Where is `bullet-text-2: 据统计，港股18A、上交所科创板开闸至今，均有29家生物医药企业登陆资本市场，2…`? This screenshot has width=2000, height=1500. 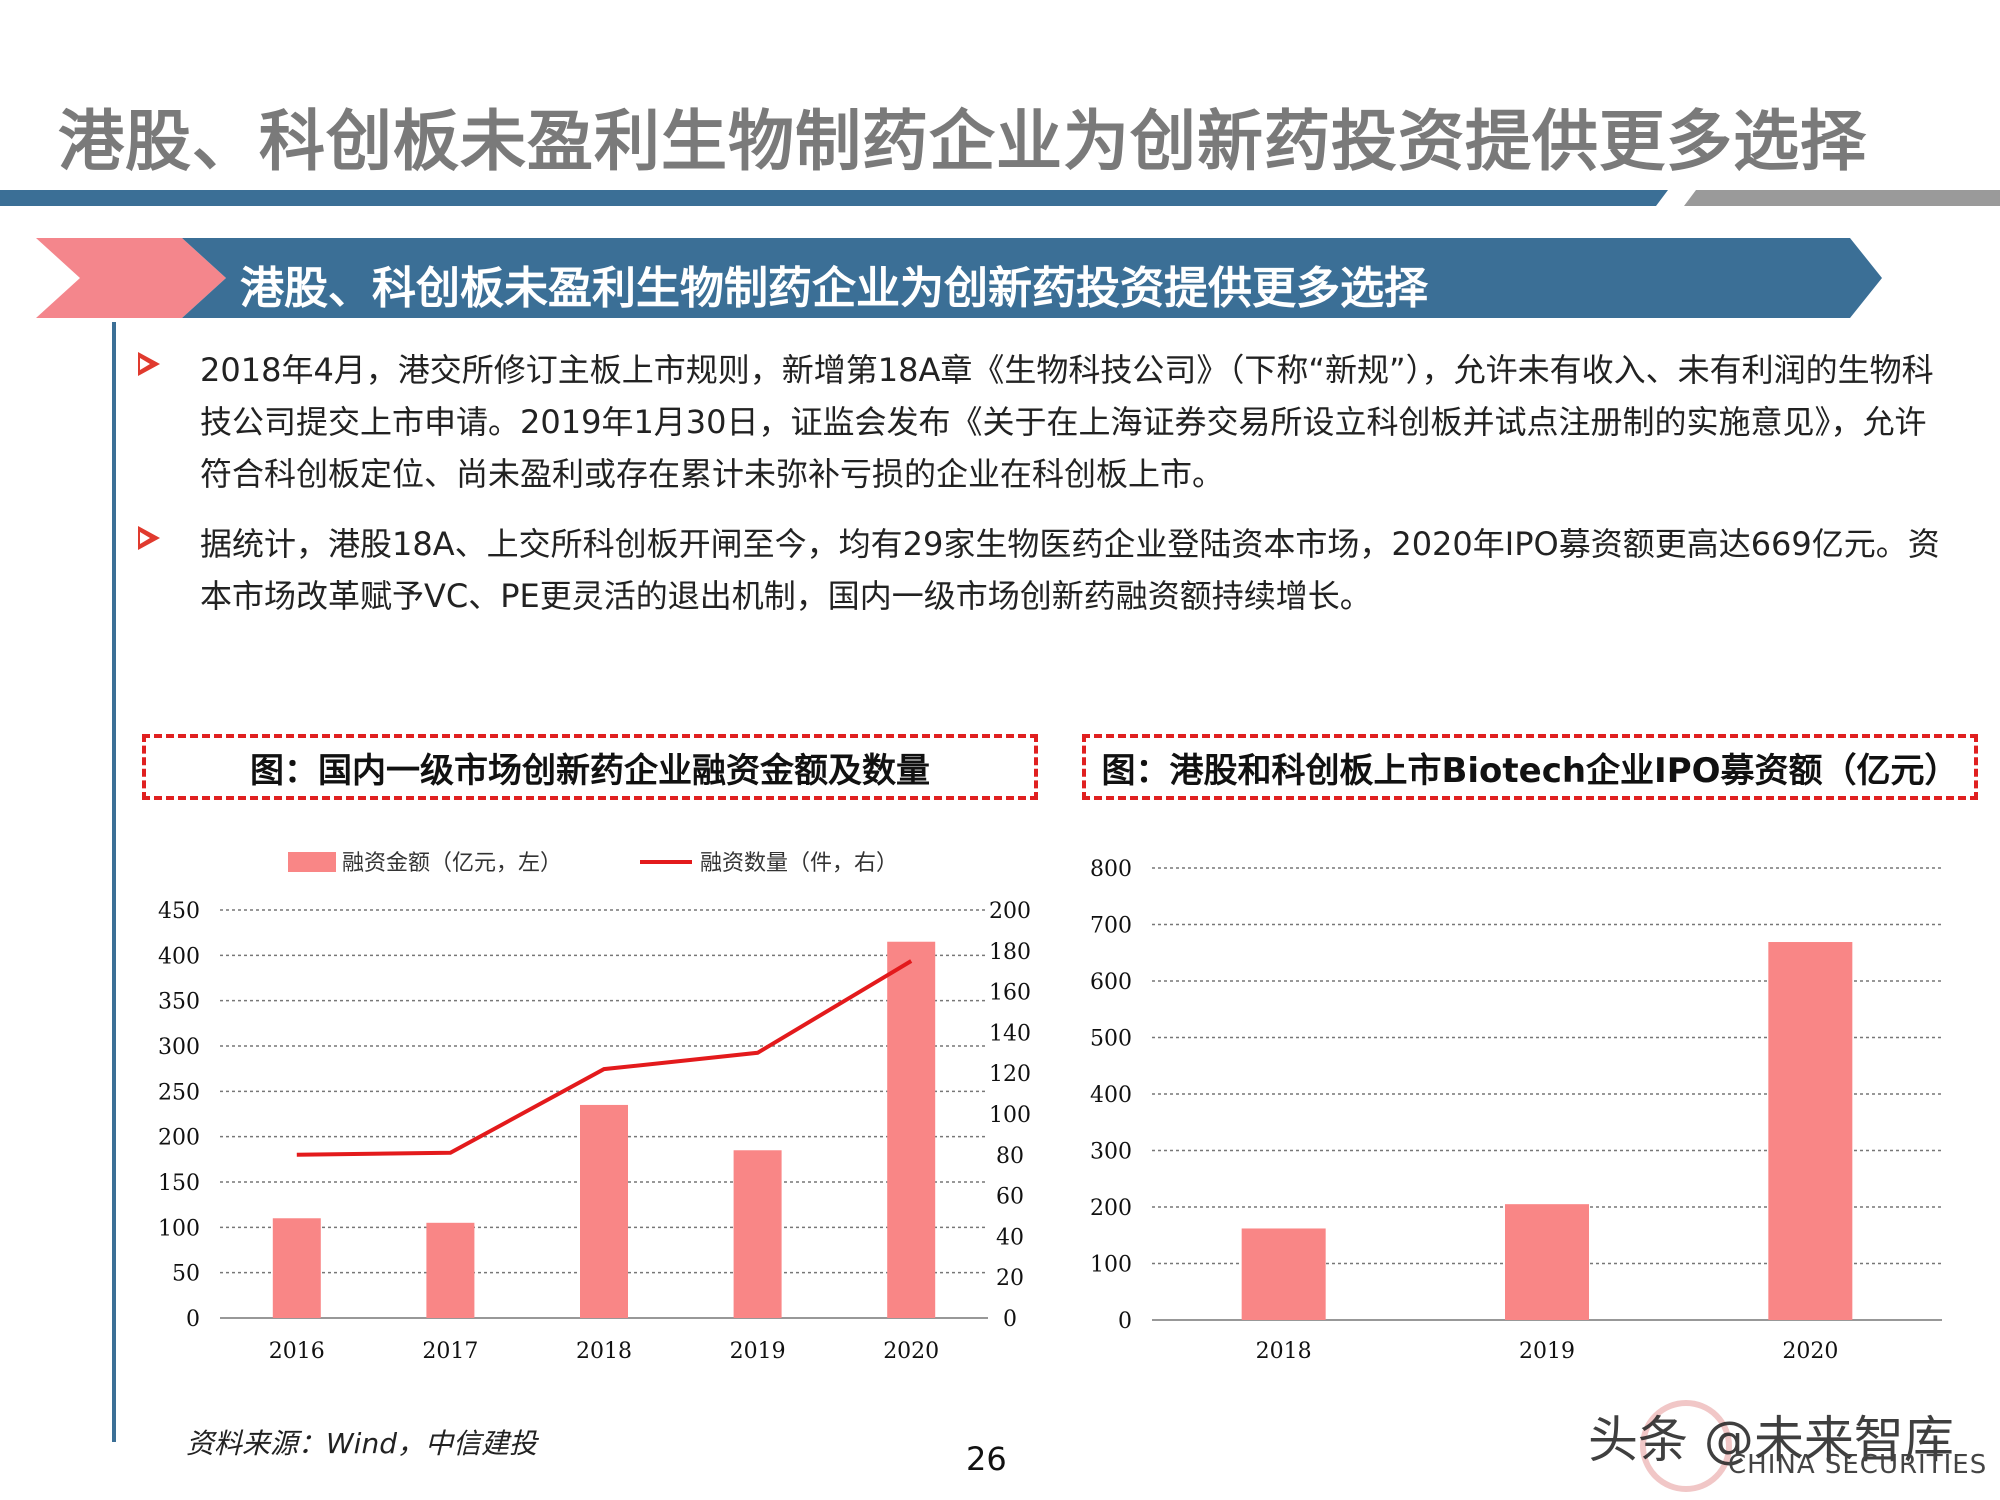
bullet-text-2: 据统计，港股18A、上交所科创板开闸至今，均有29家生物医药企业登陆资本市场，2… is located at coordinates (1070, 570).